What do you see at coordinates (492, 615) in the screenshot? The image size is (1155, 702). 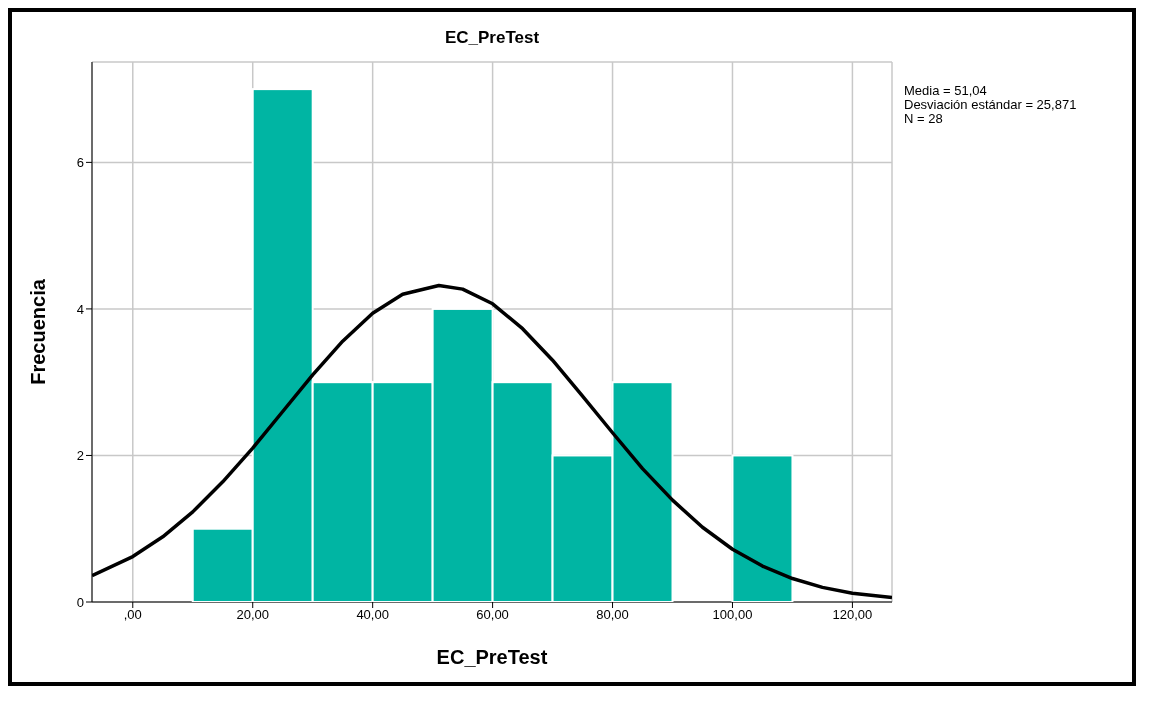 I see `x-tick-label: 60,00` at bounding box center [492, 615].